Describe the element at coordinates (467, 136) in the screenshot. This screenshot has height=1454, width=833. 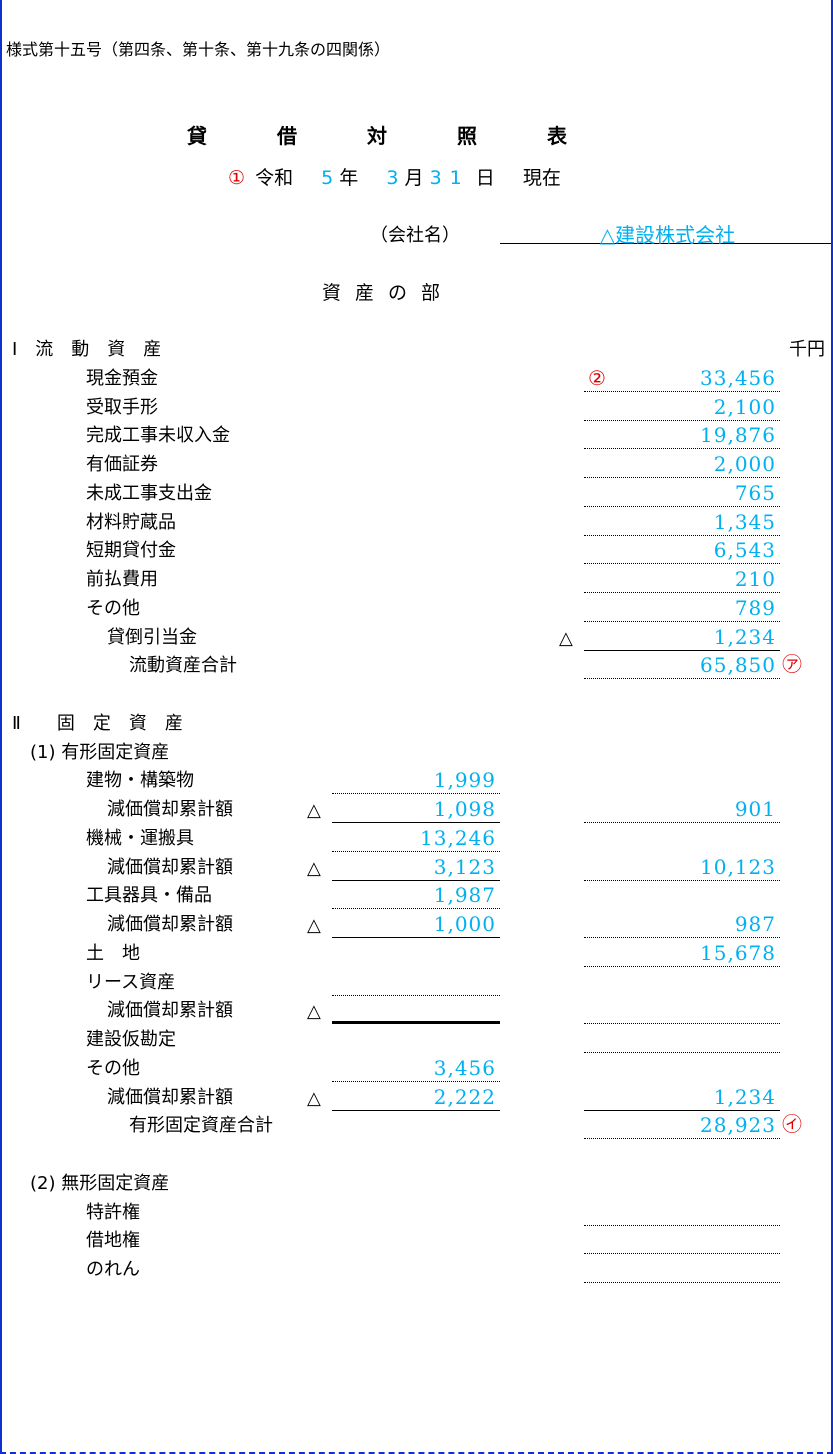
I see `title-char: 照` at that location.